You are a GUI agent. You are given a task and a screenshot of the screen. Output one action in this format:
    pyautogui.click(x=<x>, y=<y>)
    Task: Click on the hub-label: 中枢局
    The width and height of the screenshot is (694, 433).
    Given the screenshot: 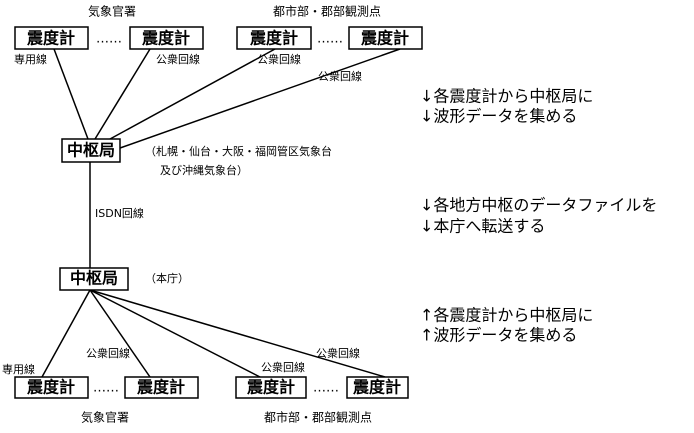 What is the action you would take?
    pyautogui.click(x=91, y=150)
    